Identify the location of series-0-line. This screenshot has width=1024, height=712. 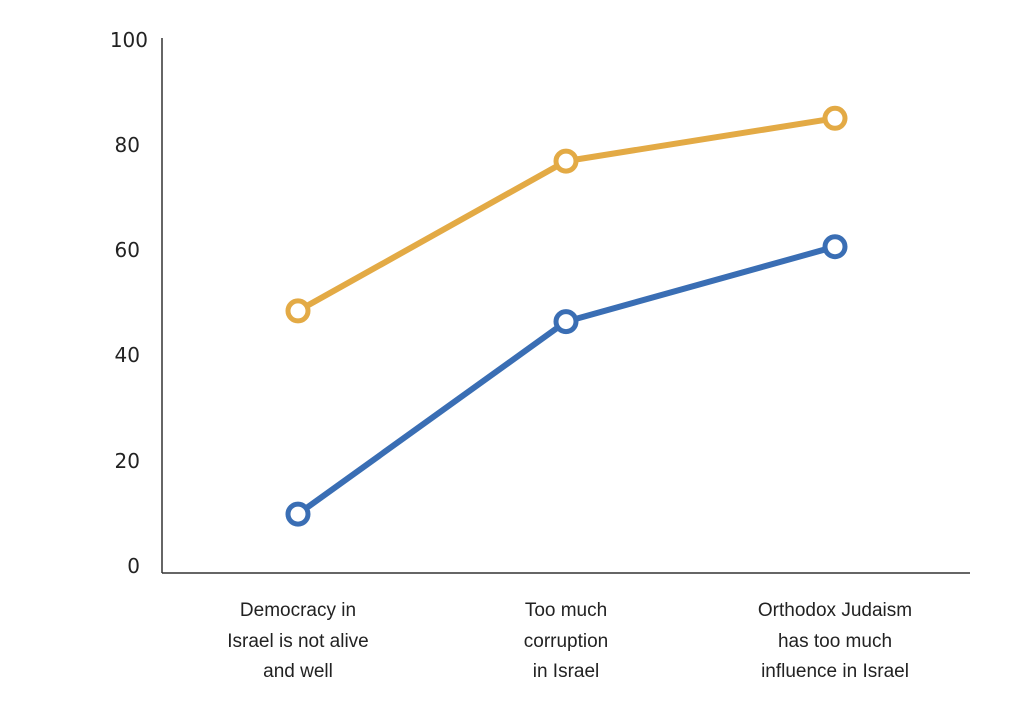
(566, 214).